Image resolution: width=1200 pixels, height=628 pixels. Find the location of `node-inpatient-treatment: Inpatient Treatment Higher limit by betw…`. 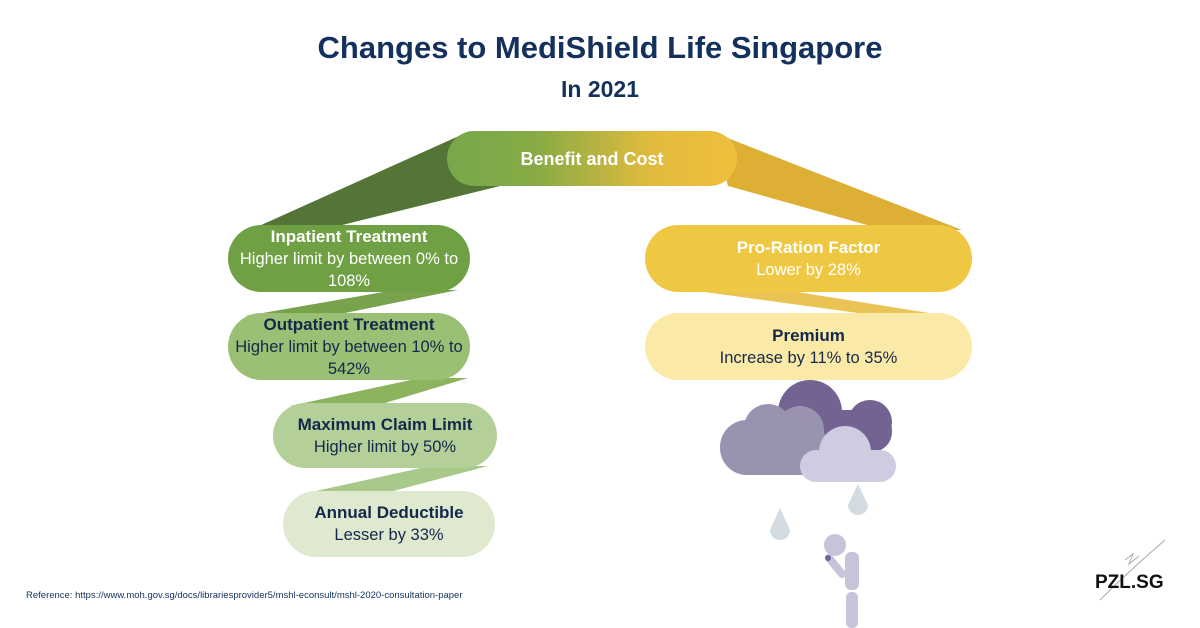

node-inpatient-treatment: Inpatient Treatment Higher limit by betw… is located at coordinates (349, 258).